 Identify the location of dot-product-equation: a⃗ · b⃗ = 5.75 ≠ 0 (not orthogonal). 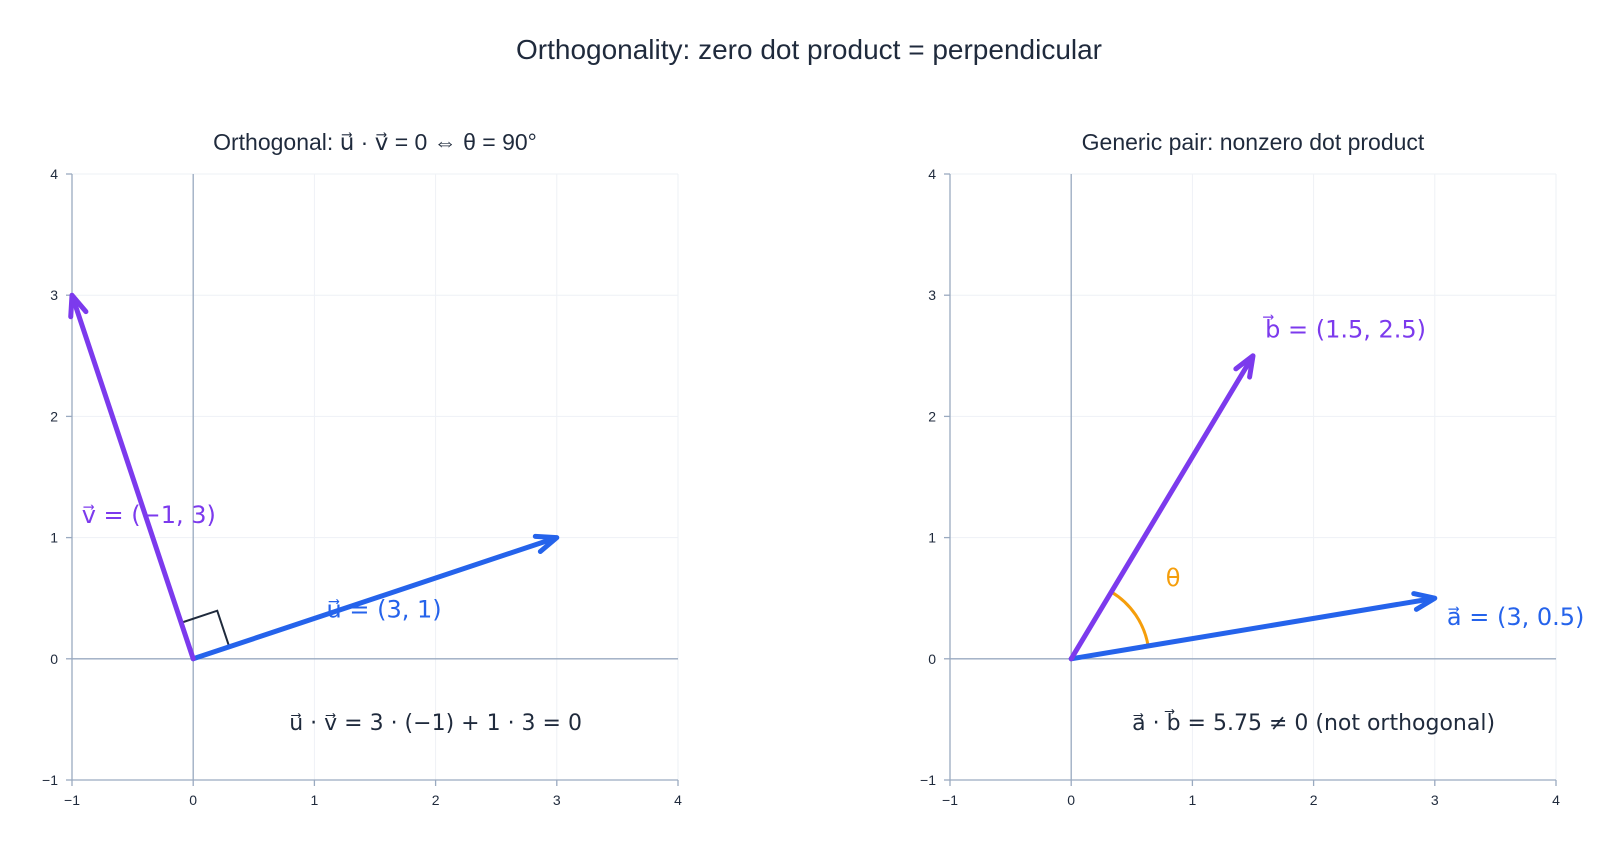
(1313, 722).